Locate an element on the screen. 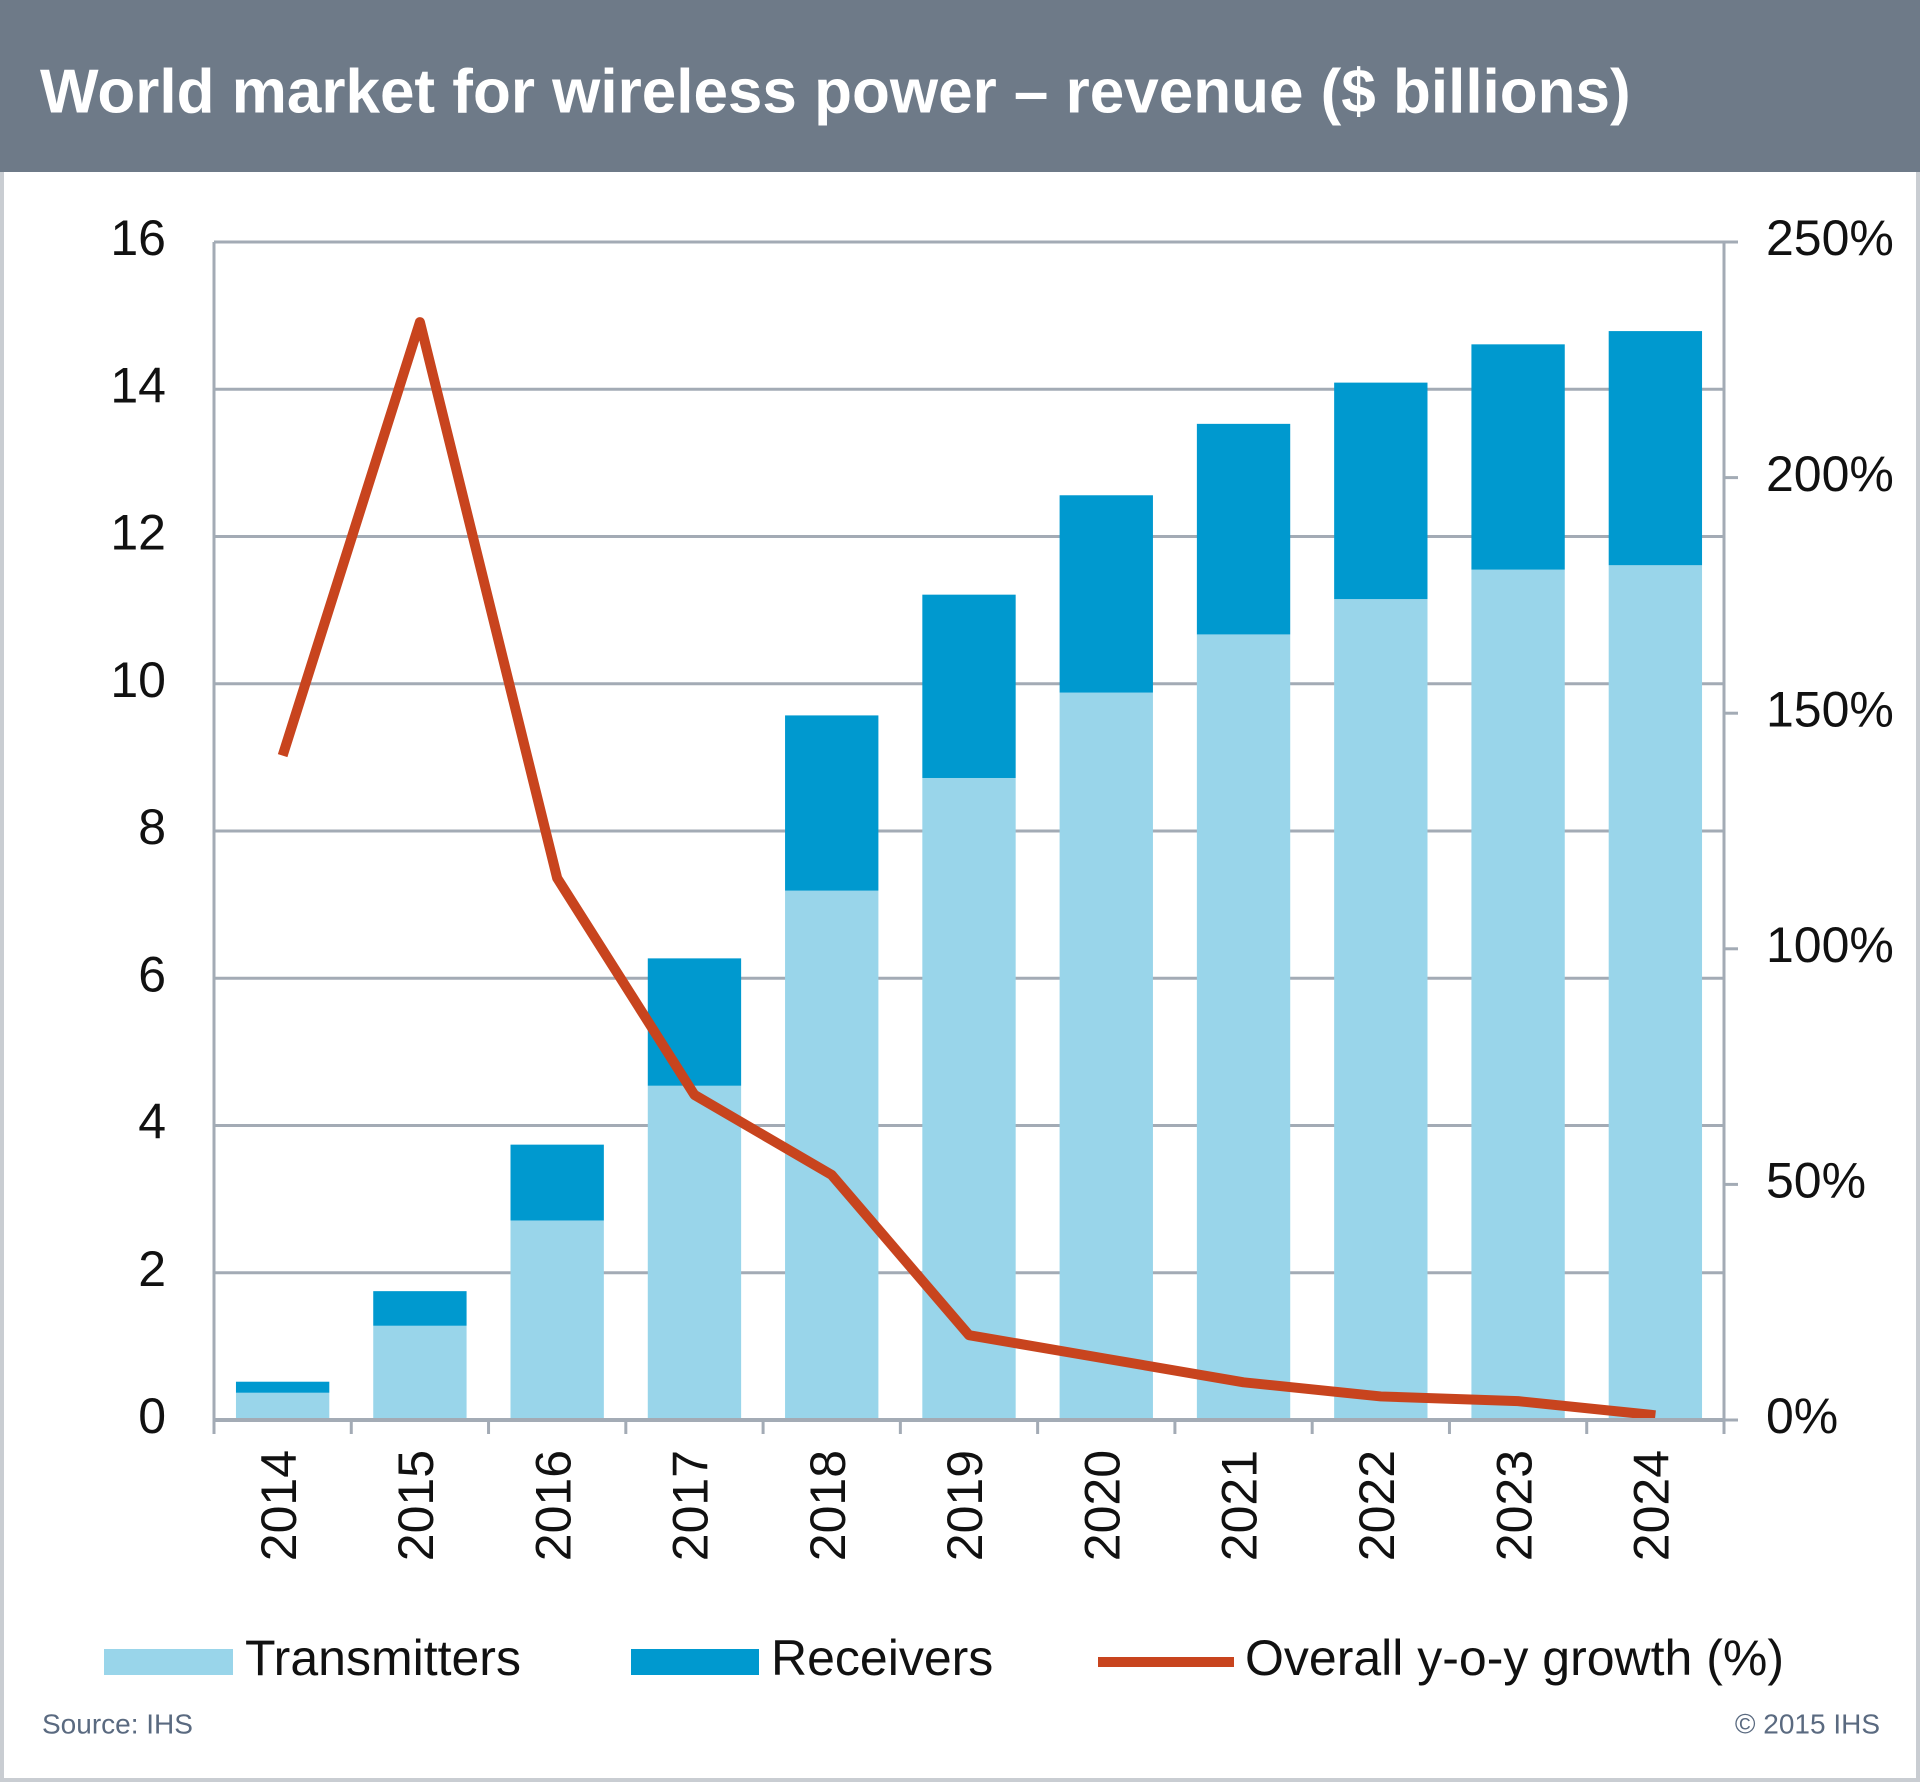 This screenshot has width=1920, height=1782. x-tick-label: 2020 is located at coordinates (1102, 1505).